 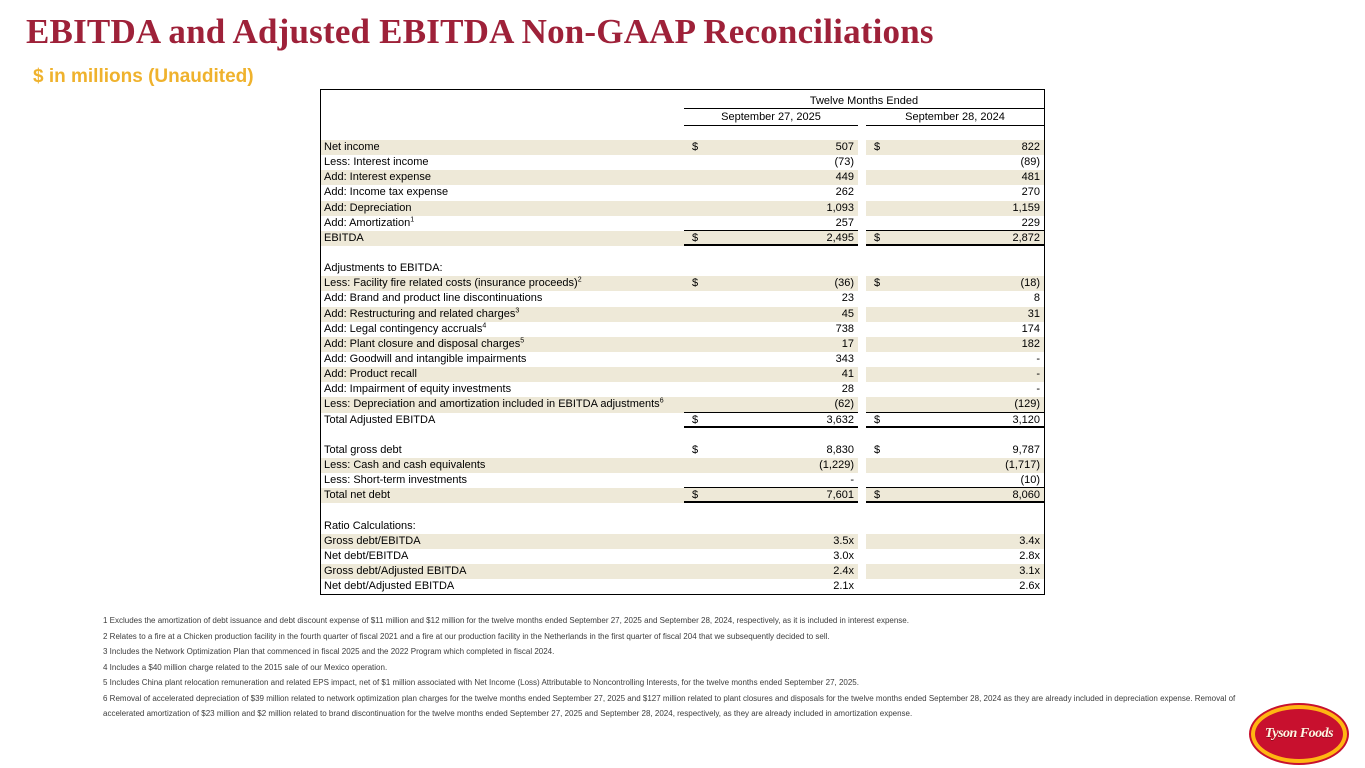 What do you see at coordinates (1299, 734) in the screenshot?
I see `logo-oval-icon: Tyson Foods` at bounding box center [1299, 734].